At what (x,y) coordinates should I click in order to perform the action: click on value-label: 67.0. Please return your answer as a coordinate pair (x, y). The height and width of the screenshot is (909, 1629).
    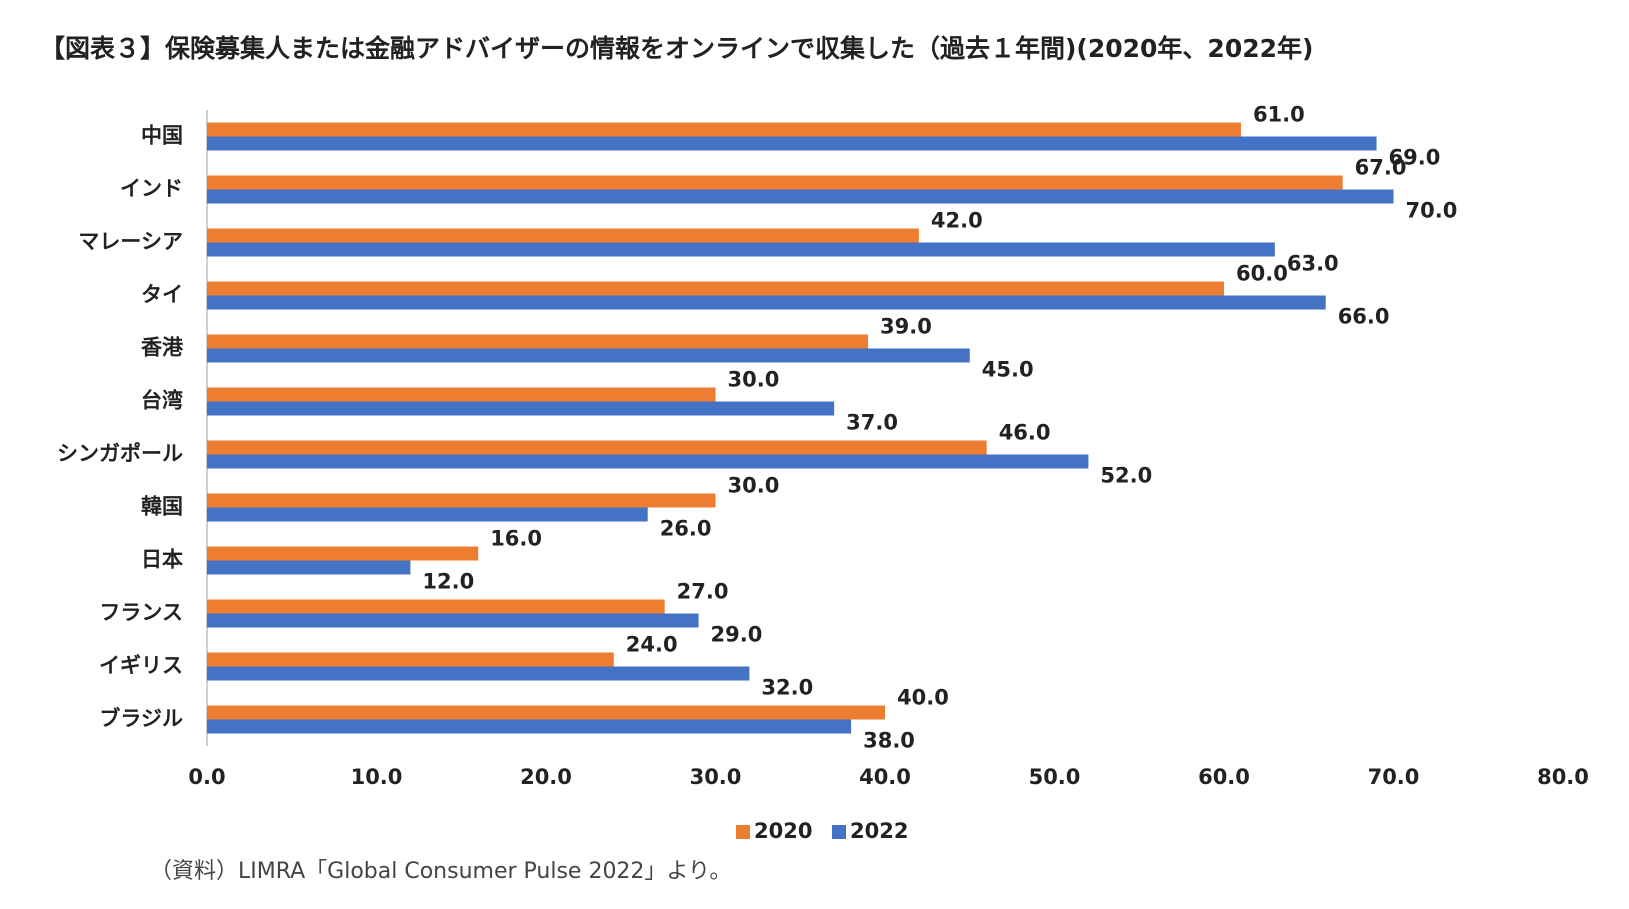
    Looking at the image, I should click on (1381, 168).